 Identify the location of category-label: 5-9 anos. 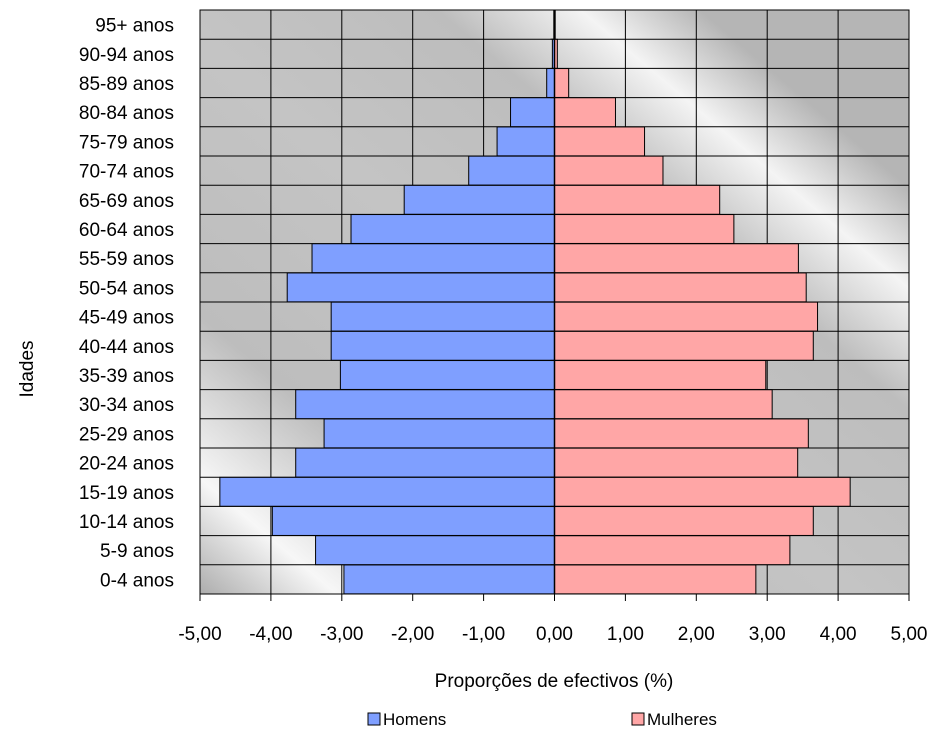
(137, 551).